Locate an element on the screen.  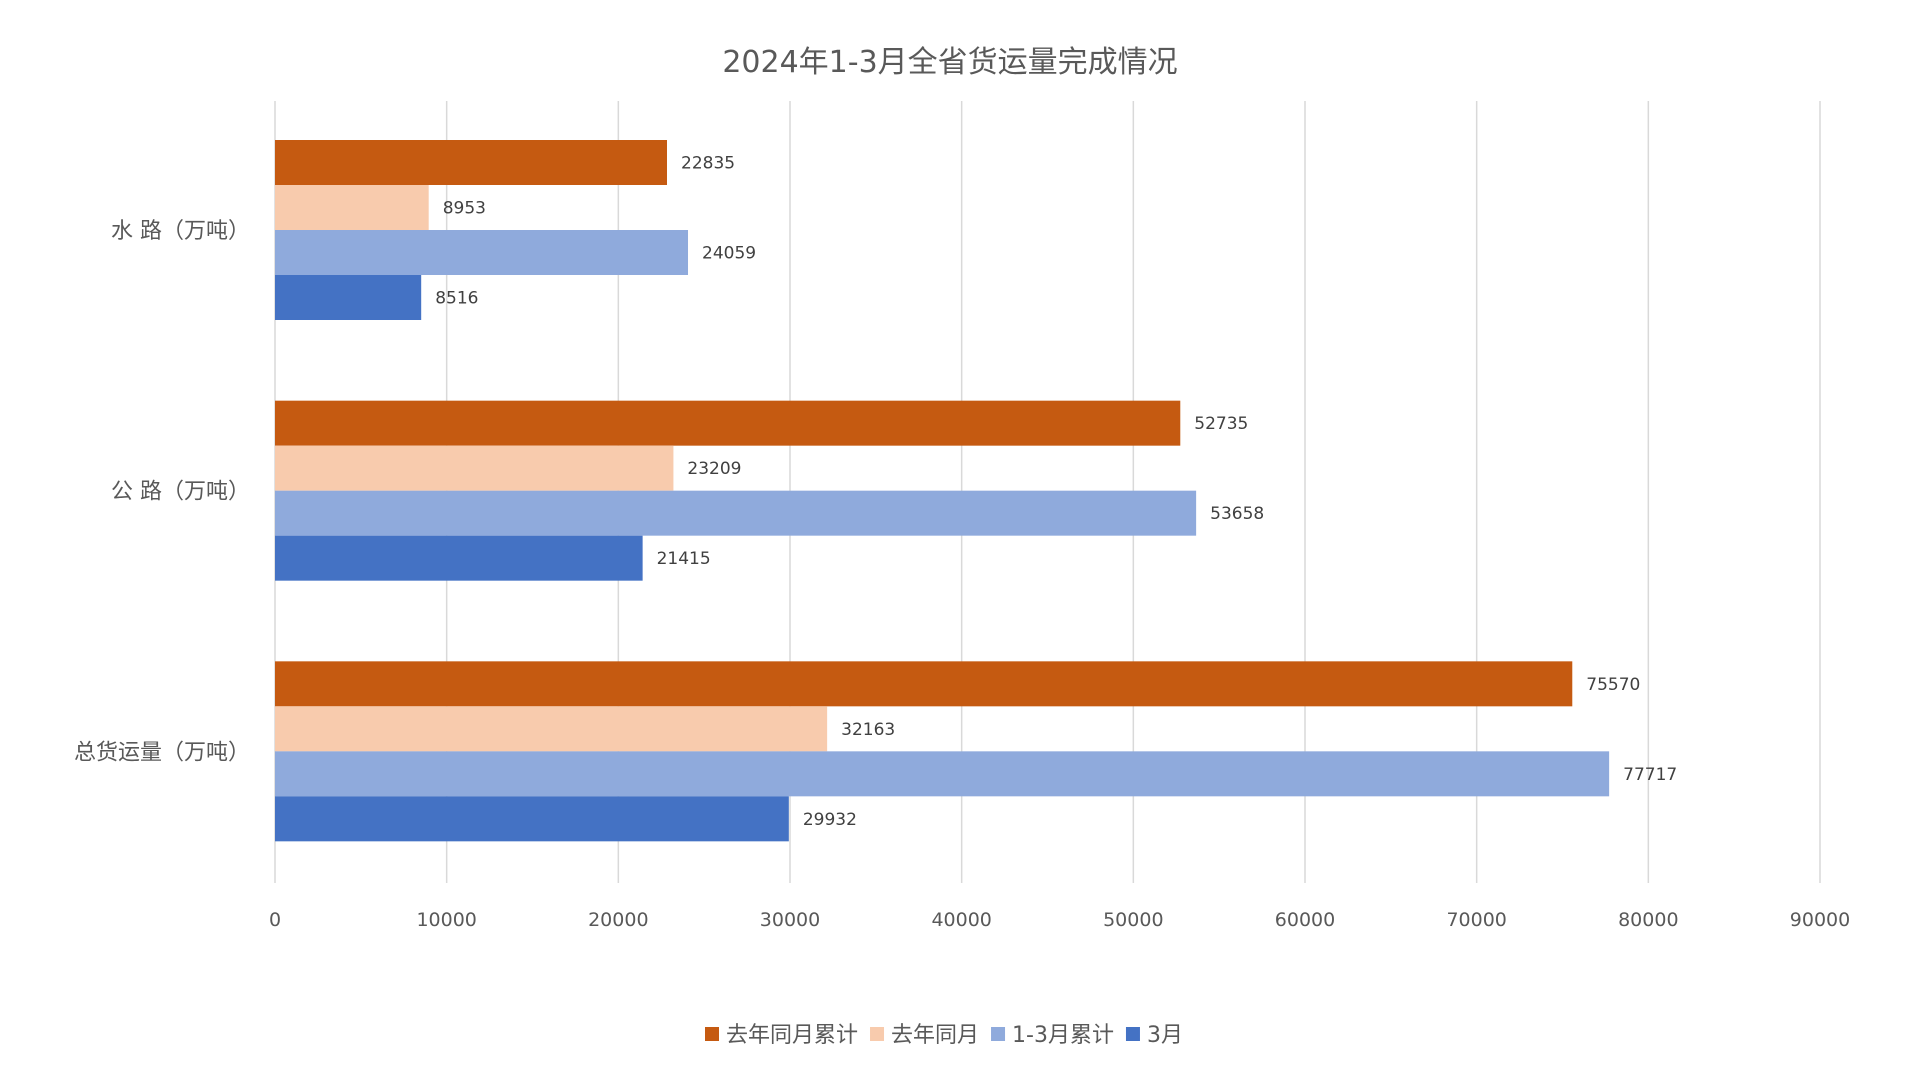
data-label: 29932 is located at coordinates (830, 820).